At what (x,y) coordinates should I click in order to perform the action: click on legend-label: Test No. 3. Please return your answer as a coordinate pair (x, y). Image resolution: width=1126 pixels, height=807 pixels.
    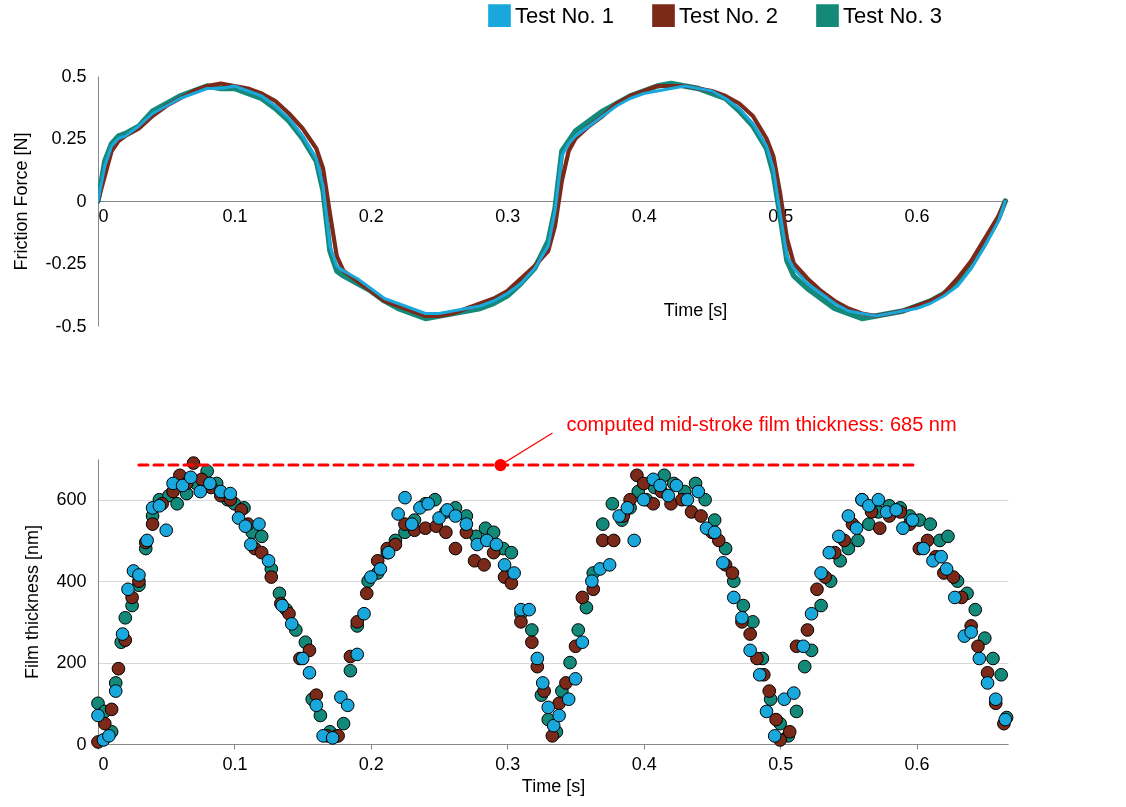
    Looking at the image, I should click on (893, 15).